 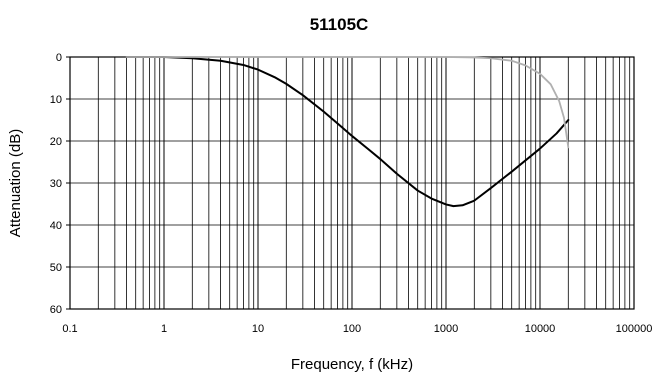 I want to click on y-tick-label: 40, so click(x=56, y=226).